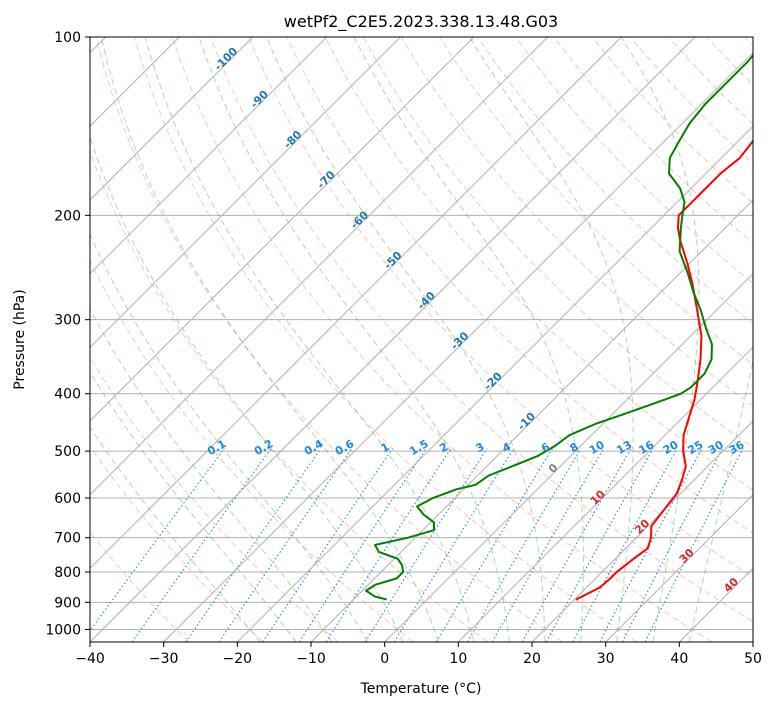  What do you see at coordinates (647, 447) in the screenshot?
I see `mixing-ratio-label: 16` at bounding box center [647, 447].